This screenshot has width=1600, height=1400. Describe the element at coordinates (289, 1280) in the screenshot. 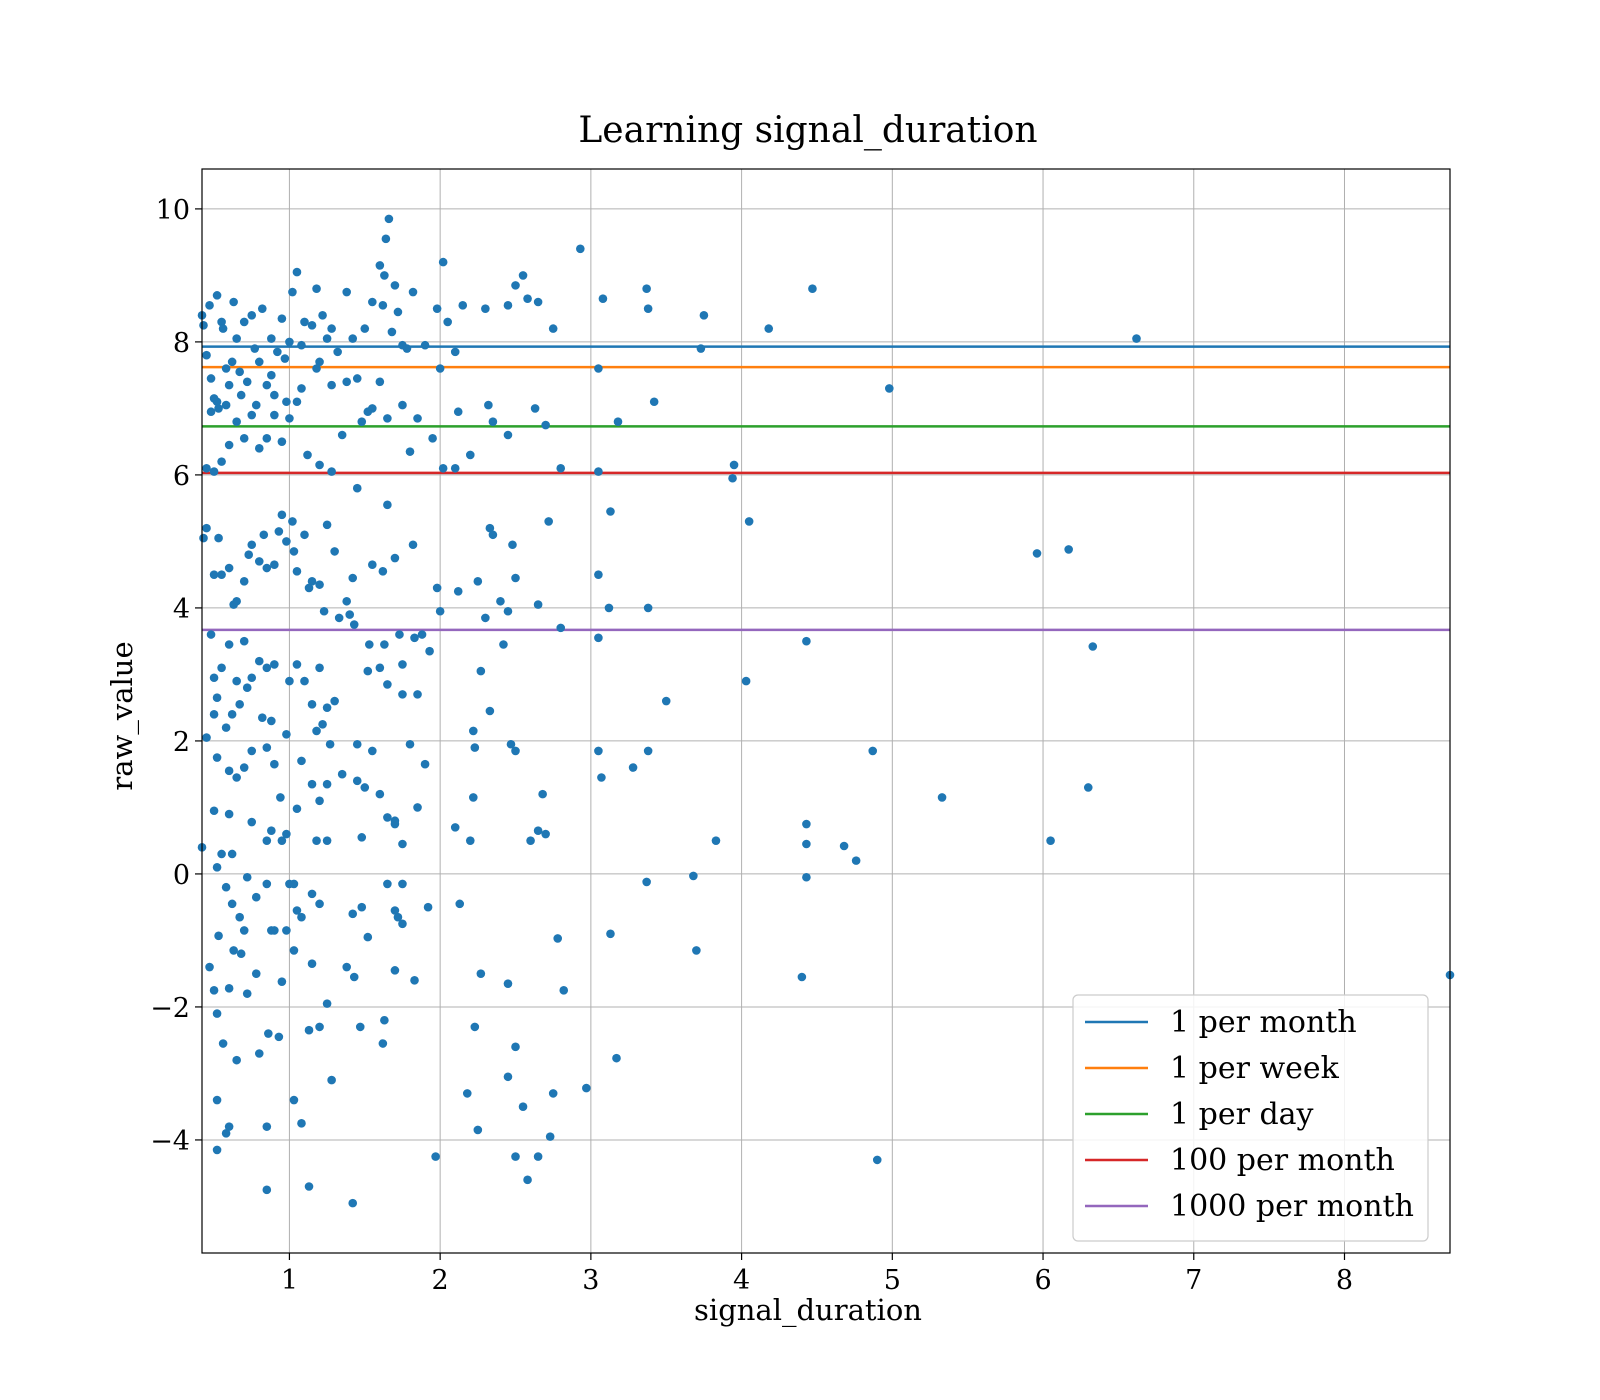

I see `x-tick-label: 1` at that location.